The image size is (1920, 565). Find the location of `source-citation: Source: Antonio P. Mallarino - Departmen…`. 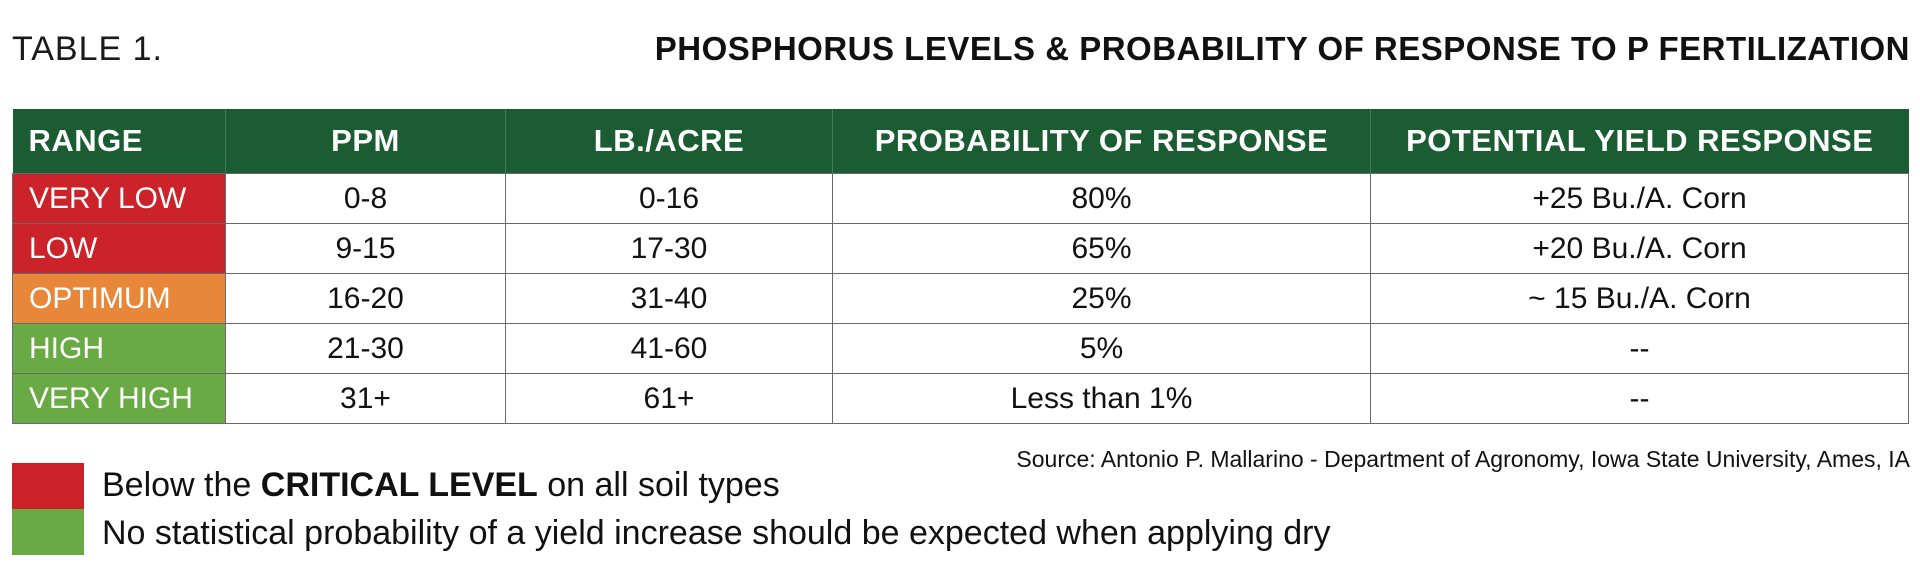

source-citation: Source: Antonio P. Mallarino - Departmen… is located at coordinates (1463, 459).